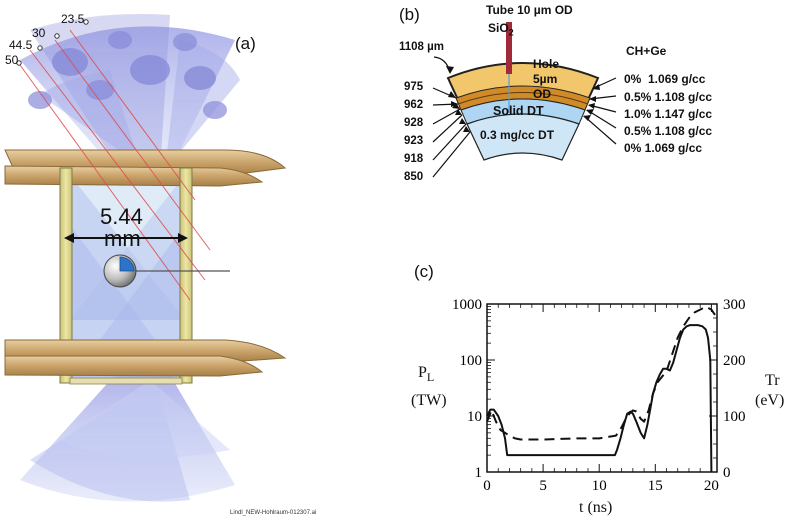  I want to click on laser-beam-lines, so click(115, 165).